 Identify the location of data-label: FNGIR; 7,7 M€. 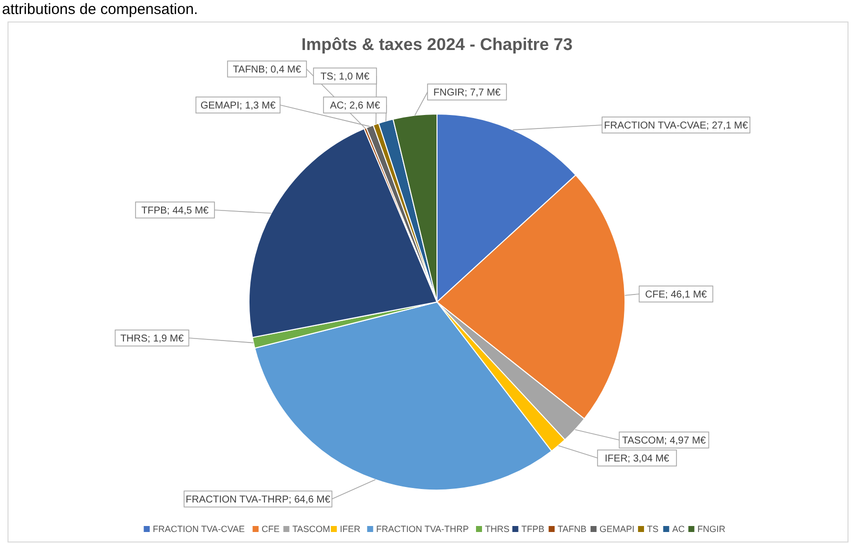
(467, 93).